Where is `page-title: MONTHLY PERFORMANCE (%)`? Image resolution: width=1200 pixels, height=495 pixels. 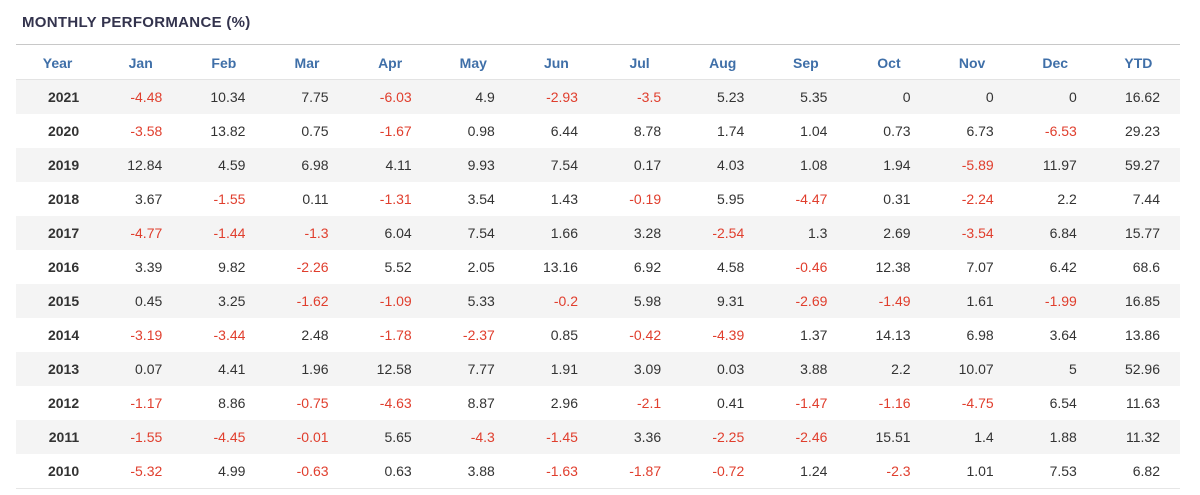
page-title: MONTHLY PERFORMANCE (%) is located at coordinates (136, 22).